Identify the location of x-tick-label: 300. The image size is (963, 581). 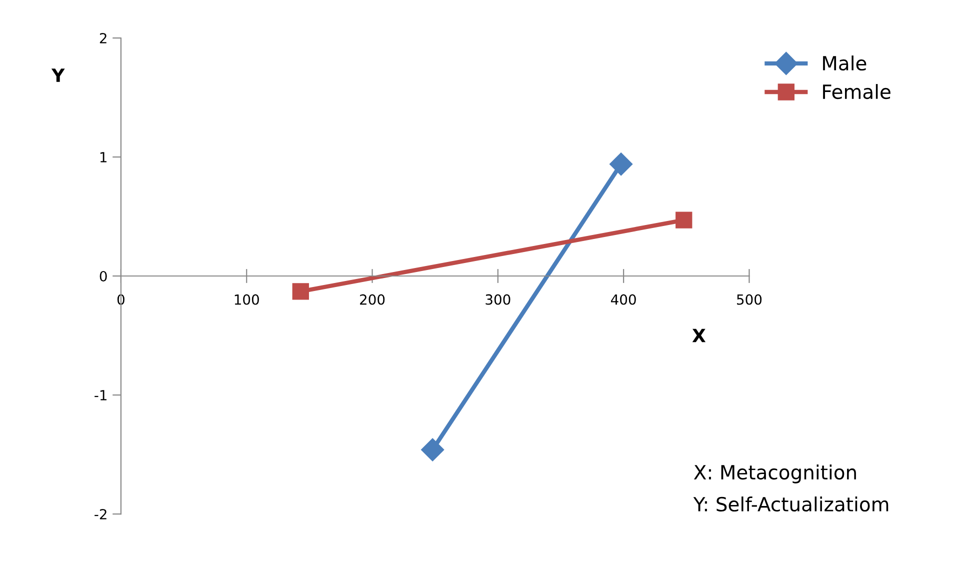
(498, 299).